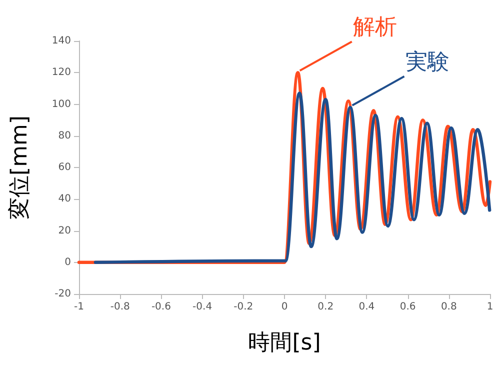 The image size is (503, 369). I want to click on y-tick-label: 20, so click(64, 230).